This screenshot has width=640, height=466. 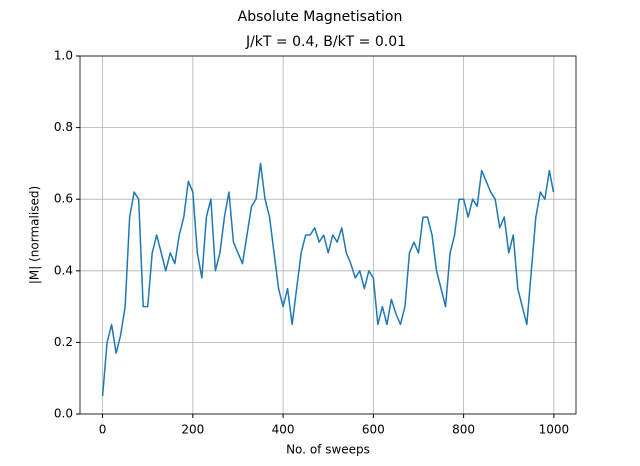 I want to click on x-tick-label: 800, so click(x=463, y=430).